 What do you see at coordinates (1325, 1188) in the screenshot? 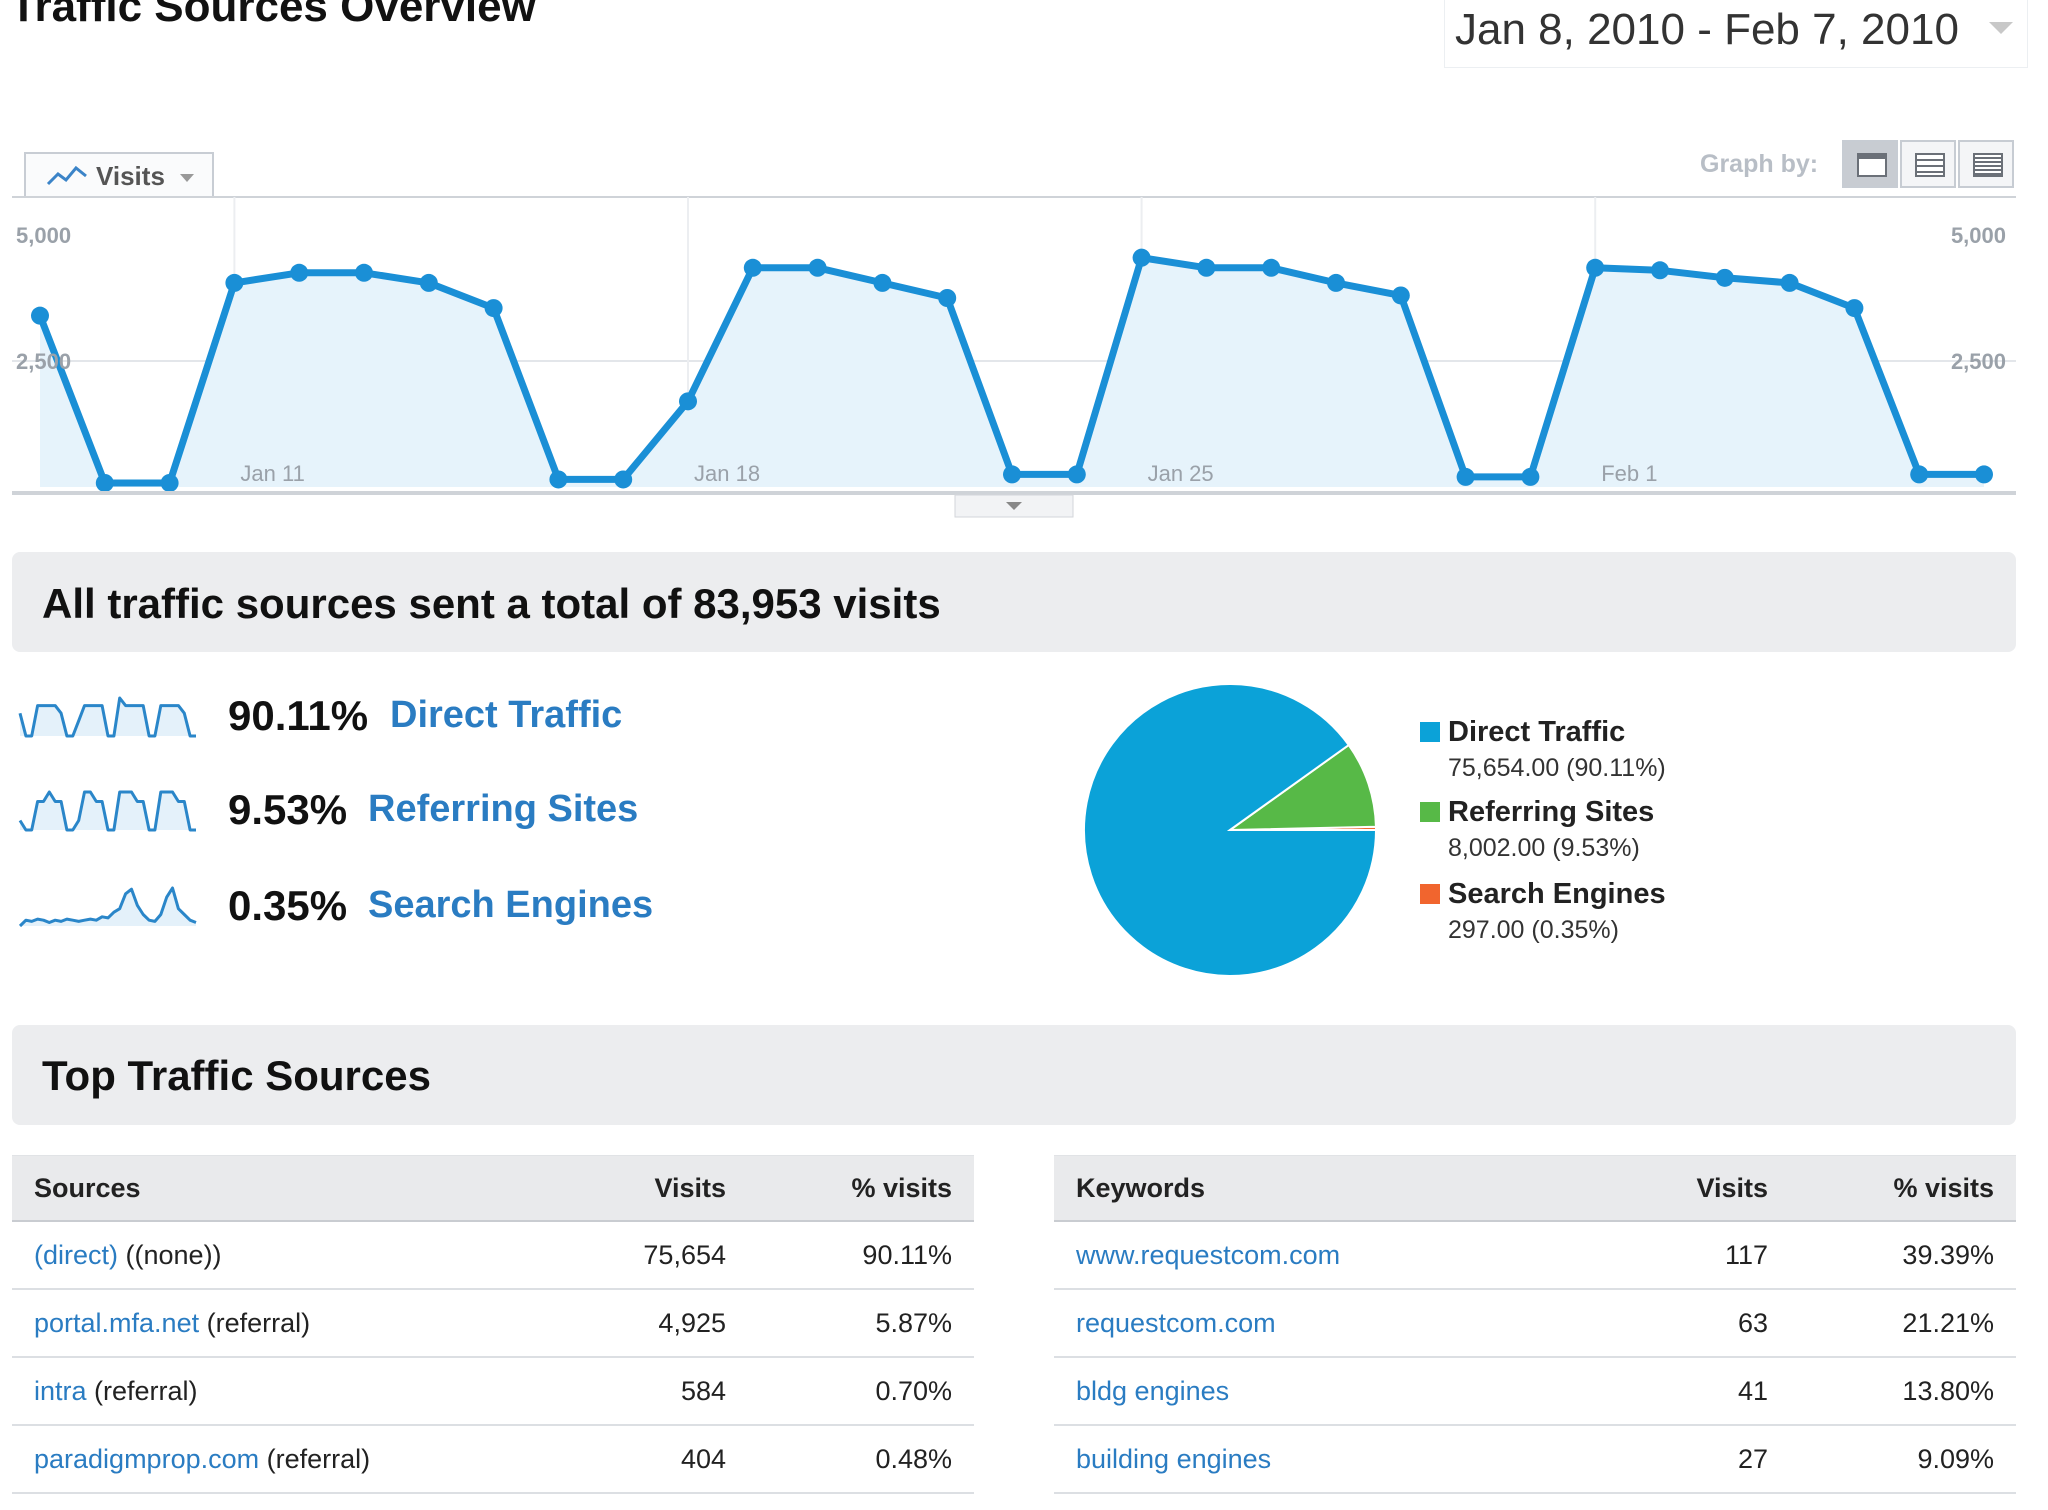
I see `col-header-keywords: Keywords` at bounding box center [1325, 1188].